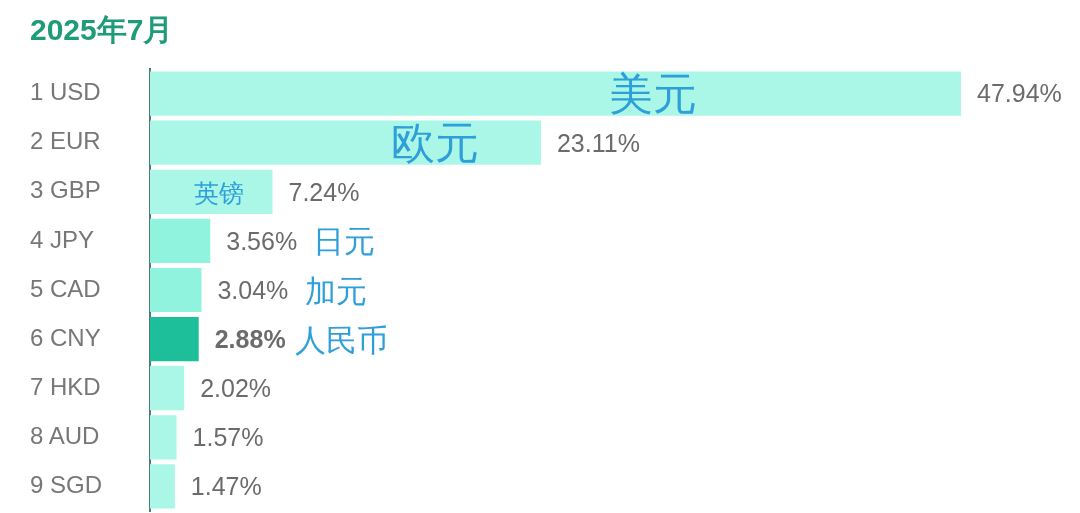  What do you see at coordinates (341, 340) in the screenshot?
I see `annotation: 人民币` at bounding box center [341, 340].